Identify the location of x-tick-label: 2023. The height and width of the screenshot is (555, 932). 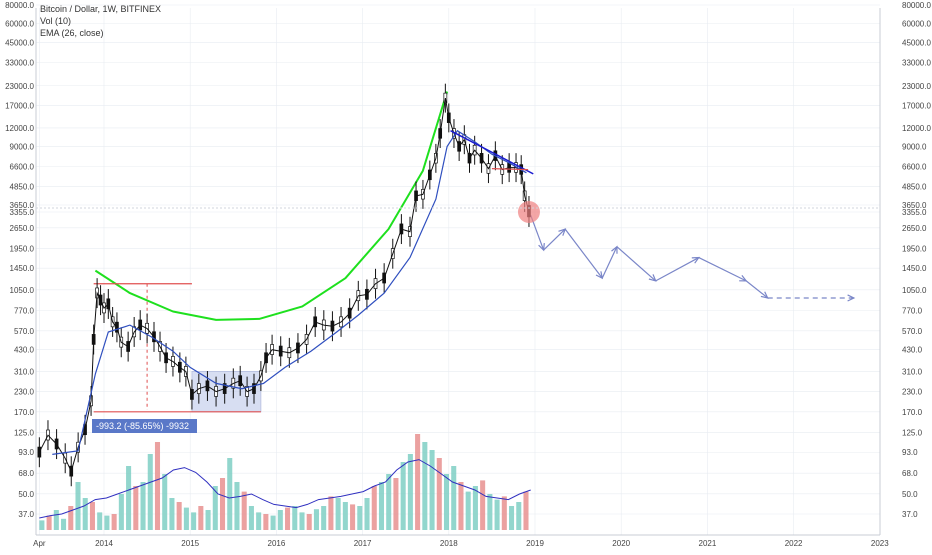
(880, 543).